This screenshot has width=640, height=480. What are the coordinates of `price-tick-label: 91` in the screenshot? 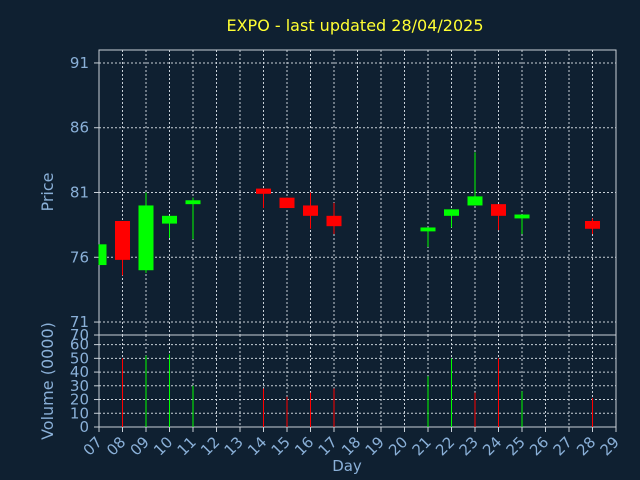 It's located at (79, 63).